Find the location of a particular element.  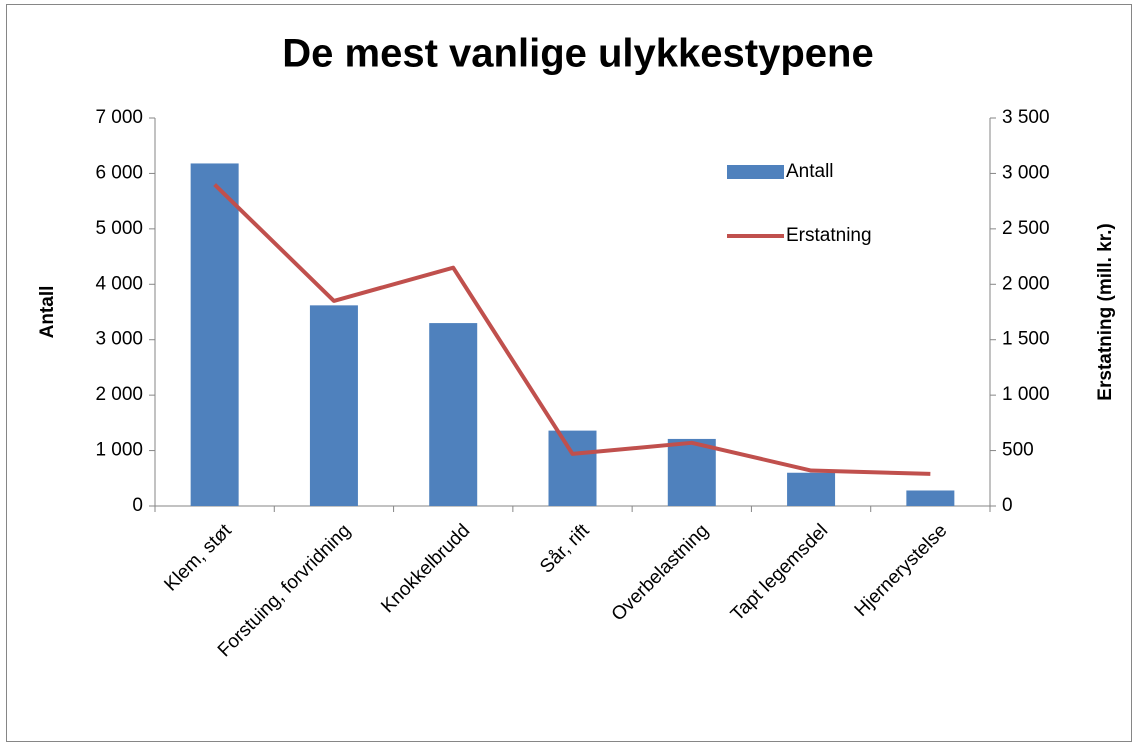

y-tick-label: 1 000 is located at coordinates (119, 450).